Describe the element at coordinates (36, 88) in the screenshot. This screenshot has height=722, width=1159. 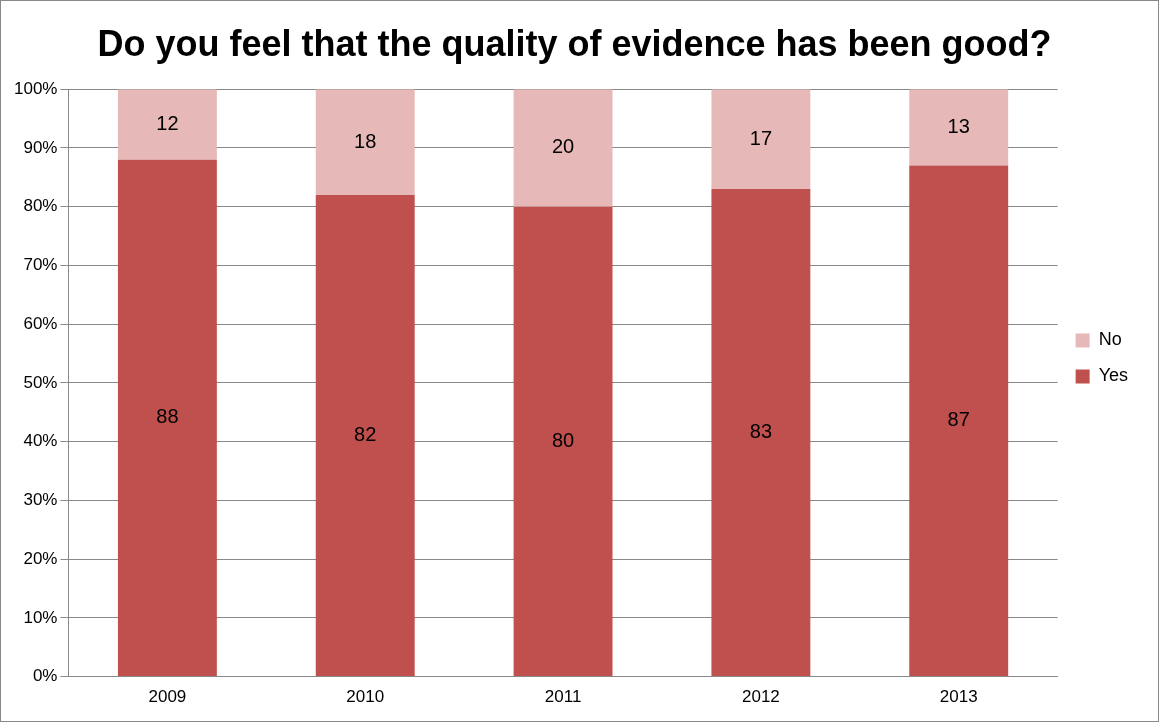
I see `y-tick-label: 100%` at that location.